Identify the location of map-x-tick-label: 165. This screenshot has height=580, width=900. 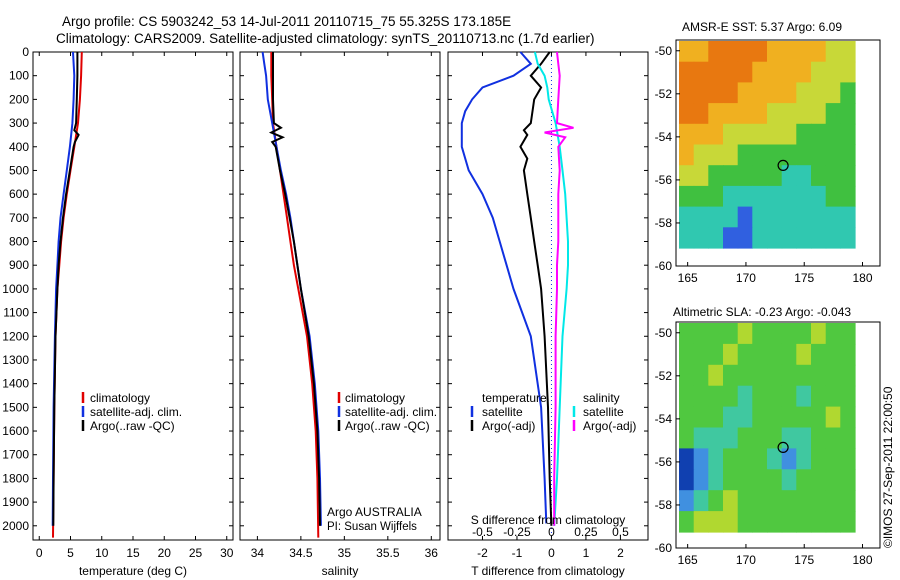
(688, 278).